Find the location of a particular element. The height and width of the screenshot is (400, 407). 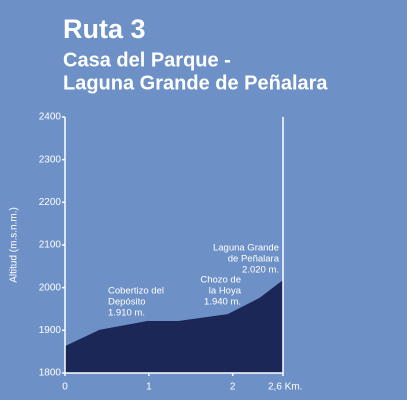

annotation: 2.020 m. is located at coordinates (260, 270).